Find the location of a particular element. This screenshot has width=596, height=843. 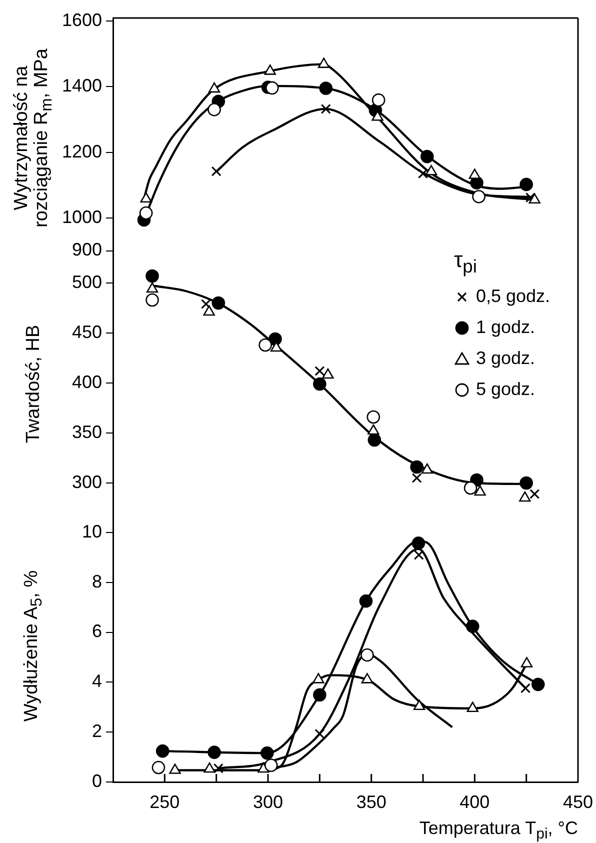

y-axis-title: Twardość, HB is located at coordinates (33, 384).